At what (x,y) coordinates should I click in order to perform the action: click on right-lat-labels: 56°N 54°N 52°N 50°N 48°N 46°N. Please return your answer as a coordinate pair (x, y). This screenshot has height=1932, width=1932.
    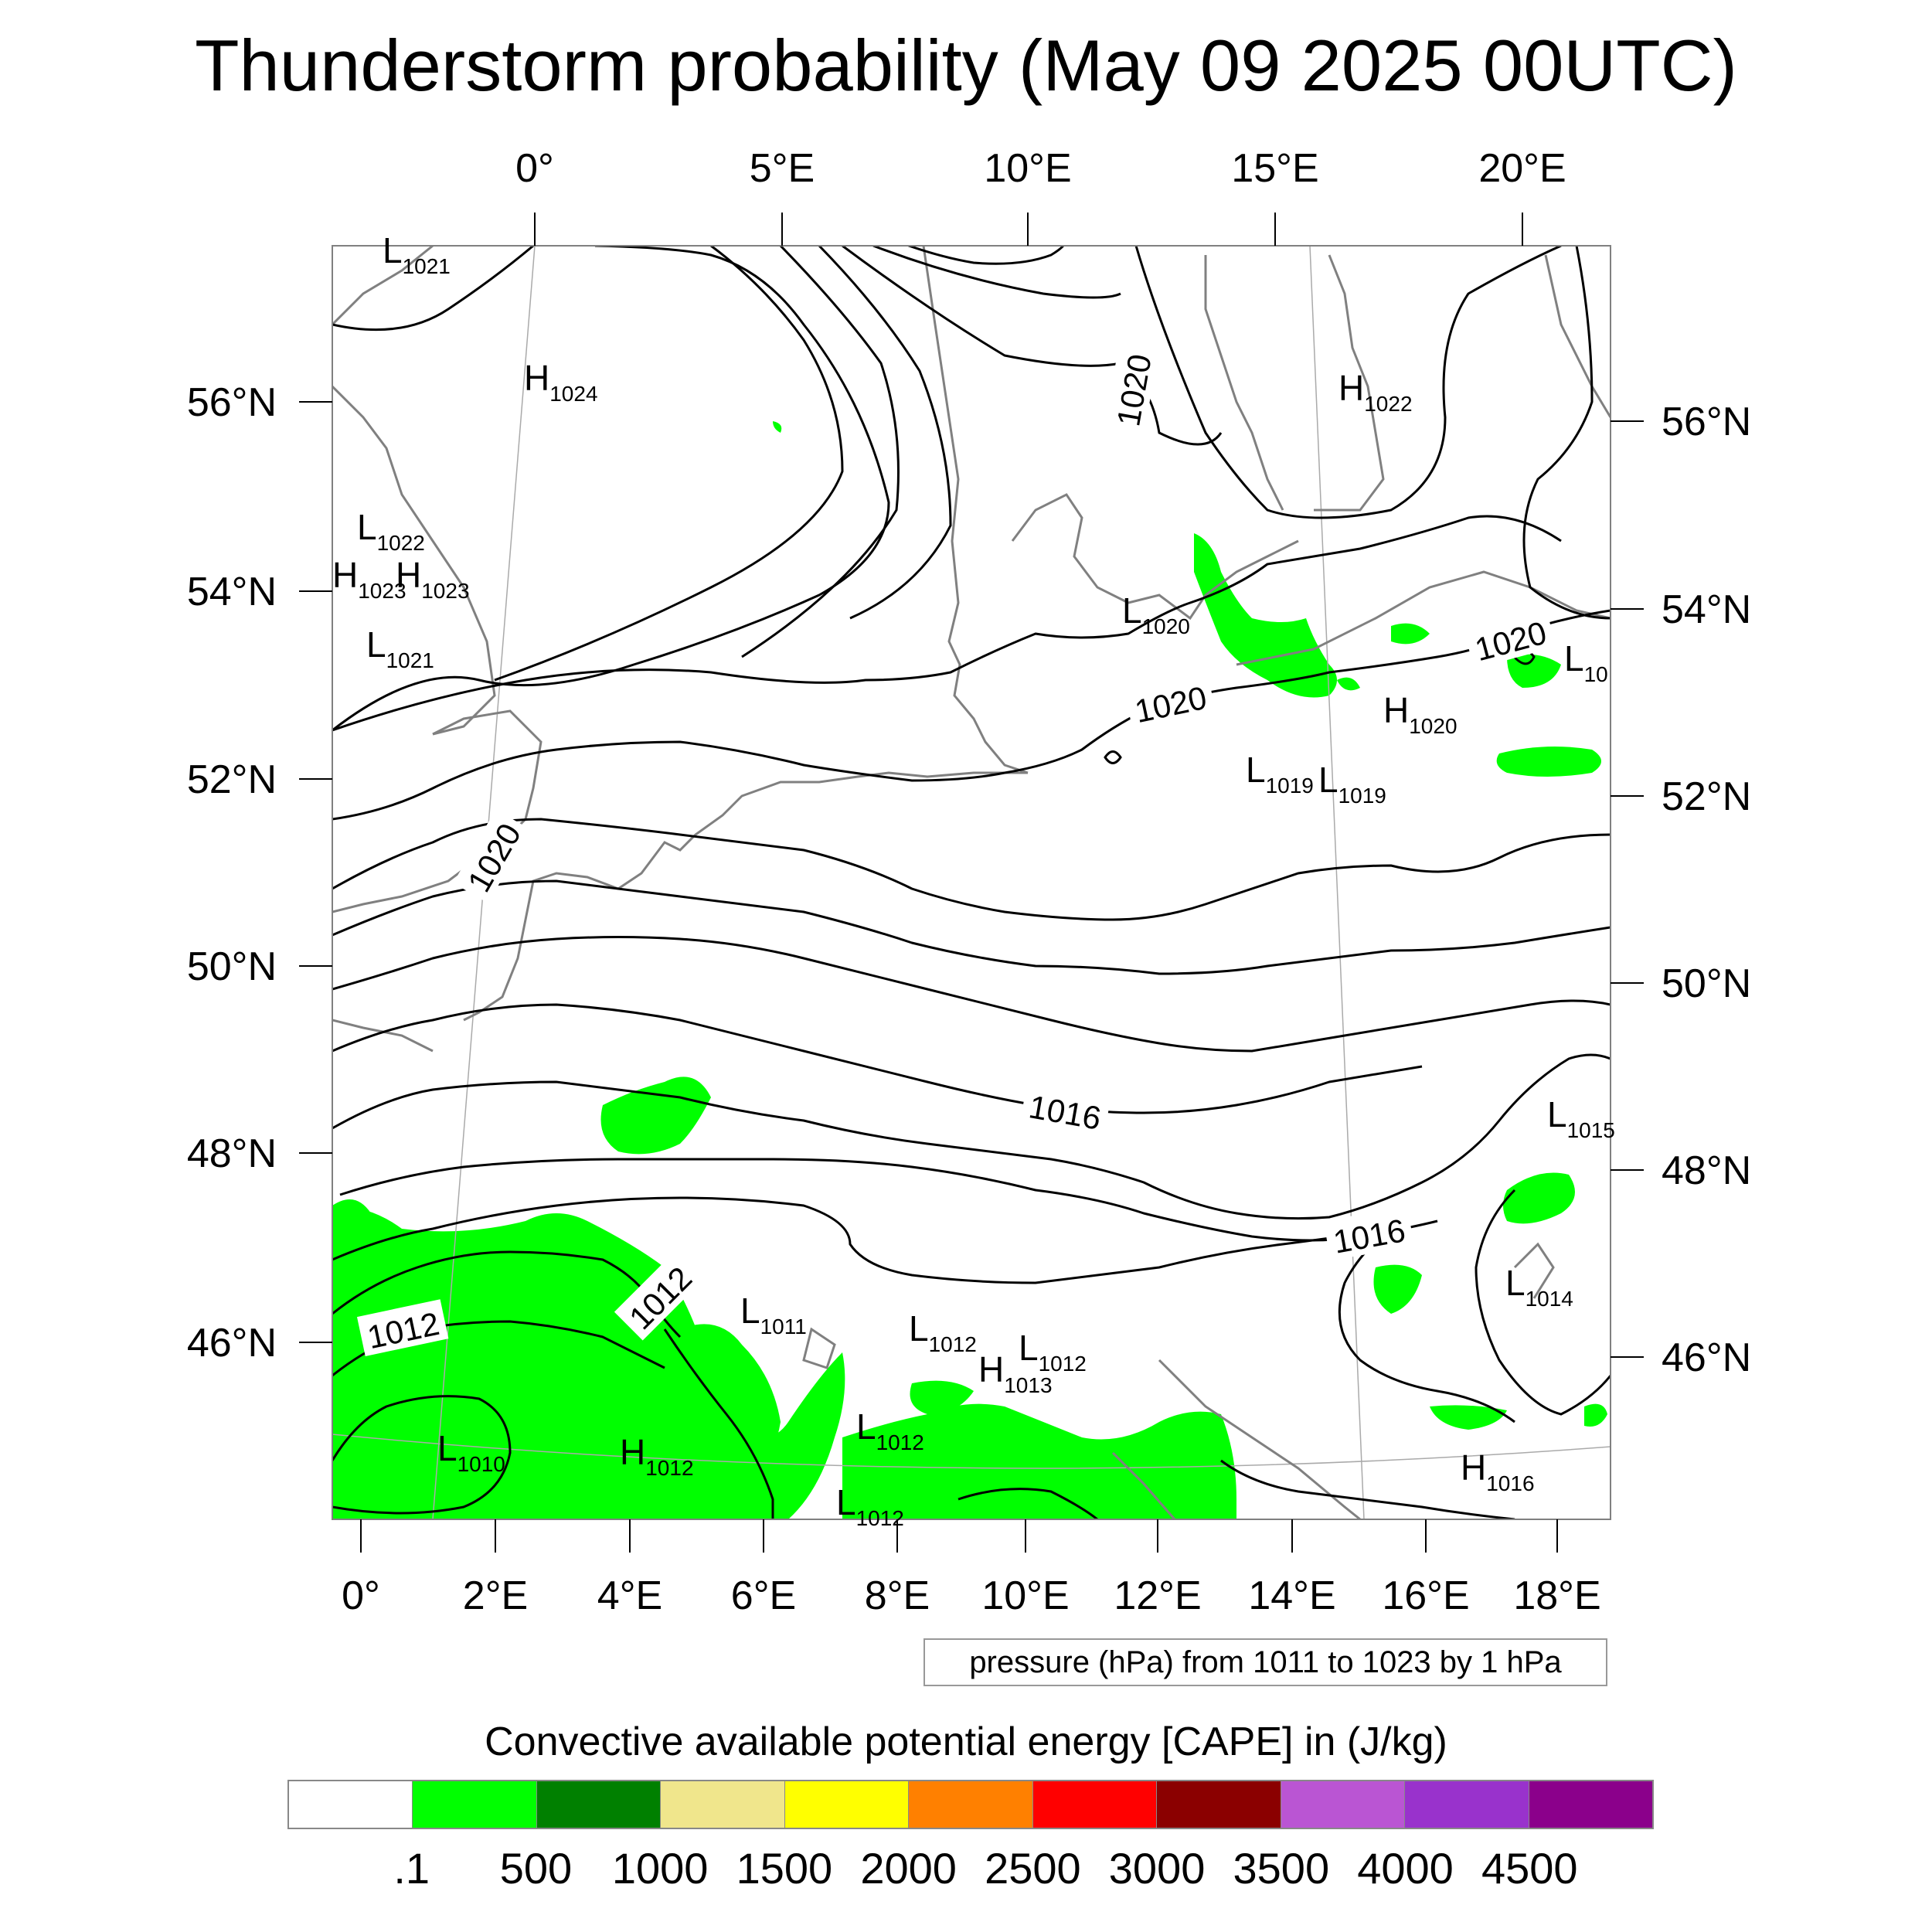
    Looking at the image, I should click on (1707, 890).